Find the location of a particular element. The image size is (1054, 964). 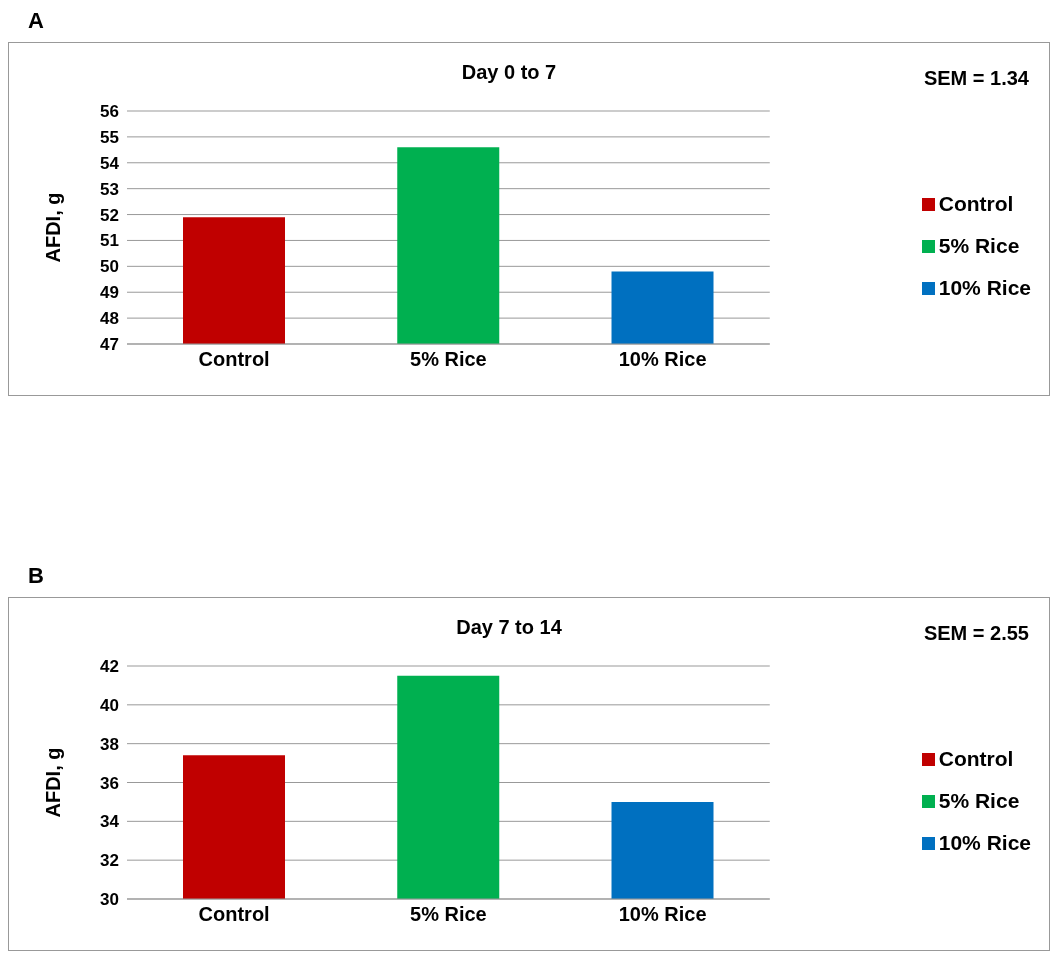

text: B is located at coordinates (36, 576).